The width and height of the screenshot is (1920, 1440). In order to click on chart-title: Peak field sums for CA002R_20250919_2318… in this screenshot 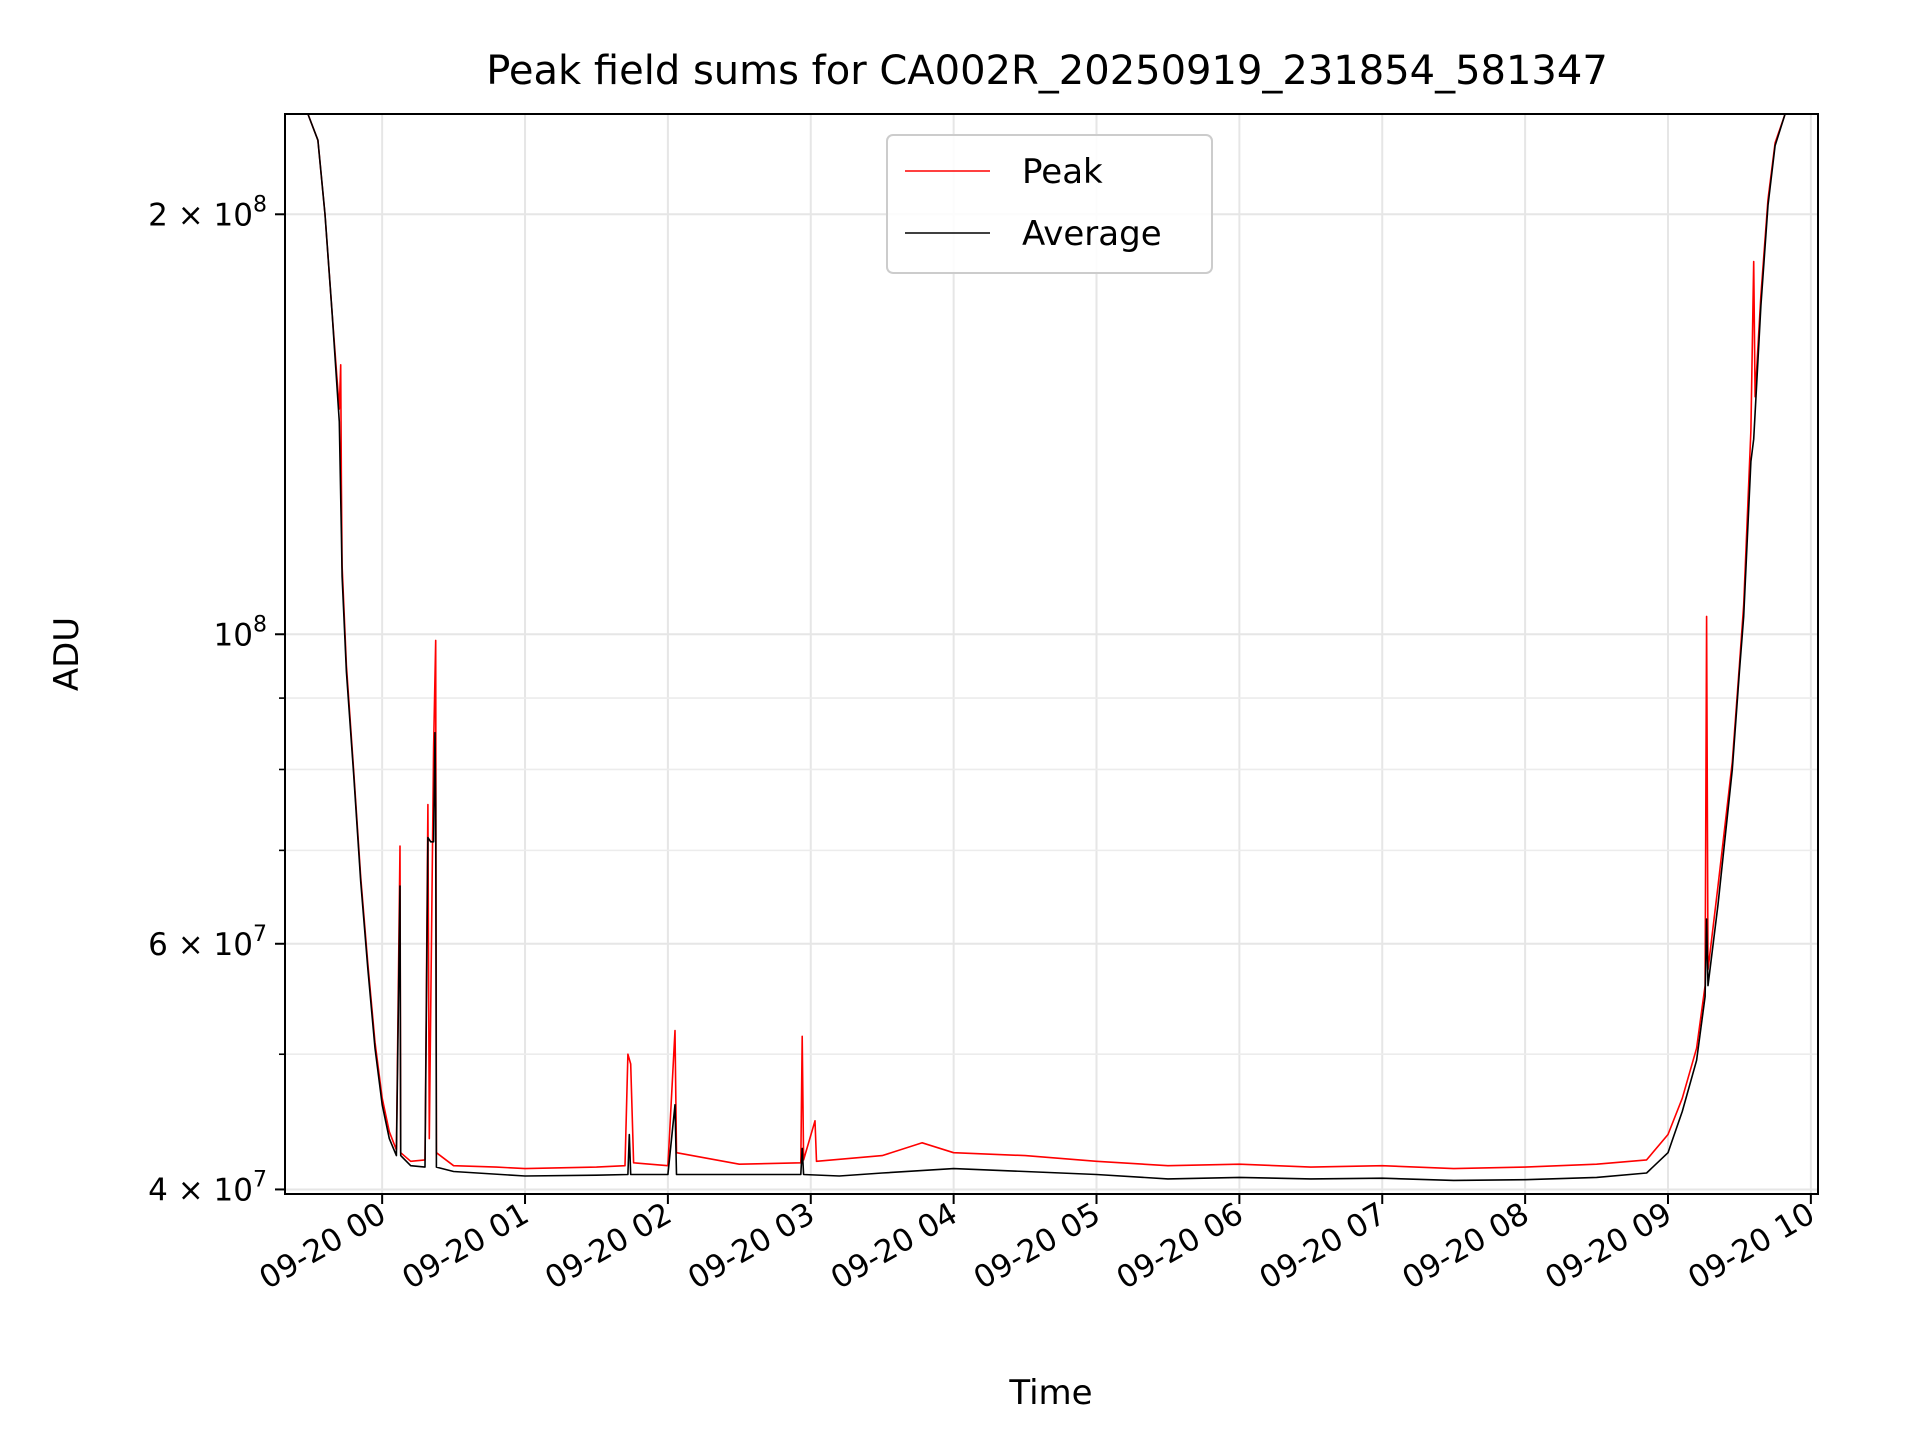, I will do `click(1047, 71)`.